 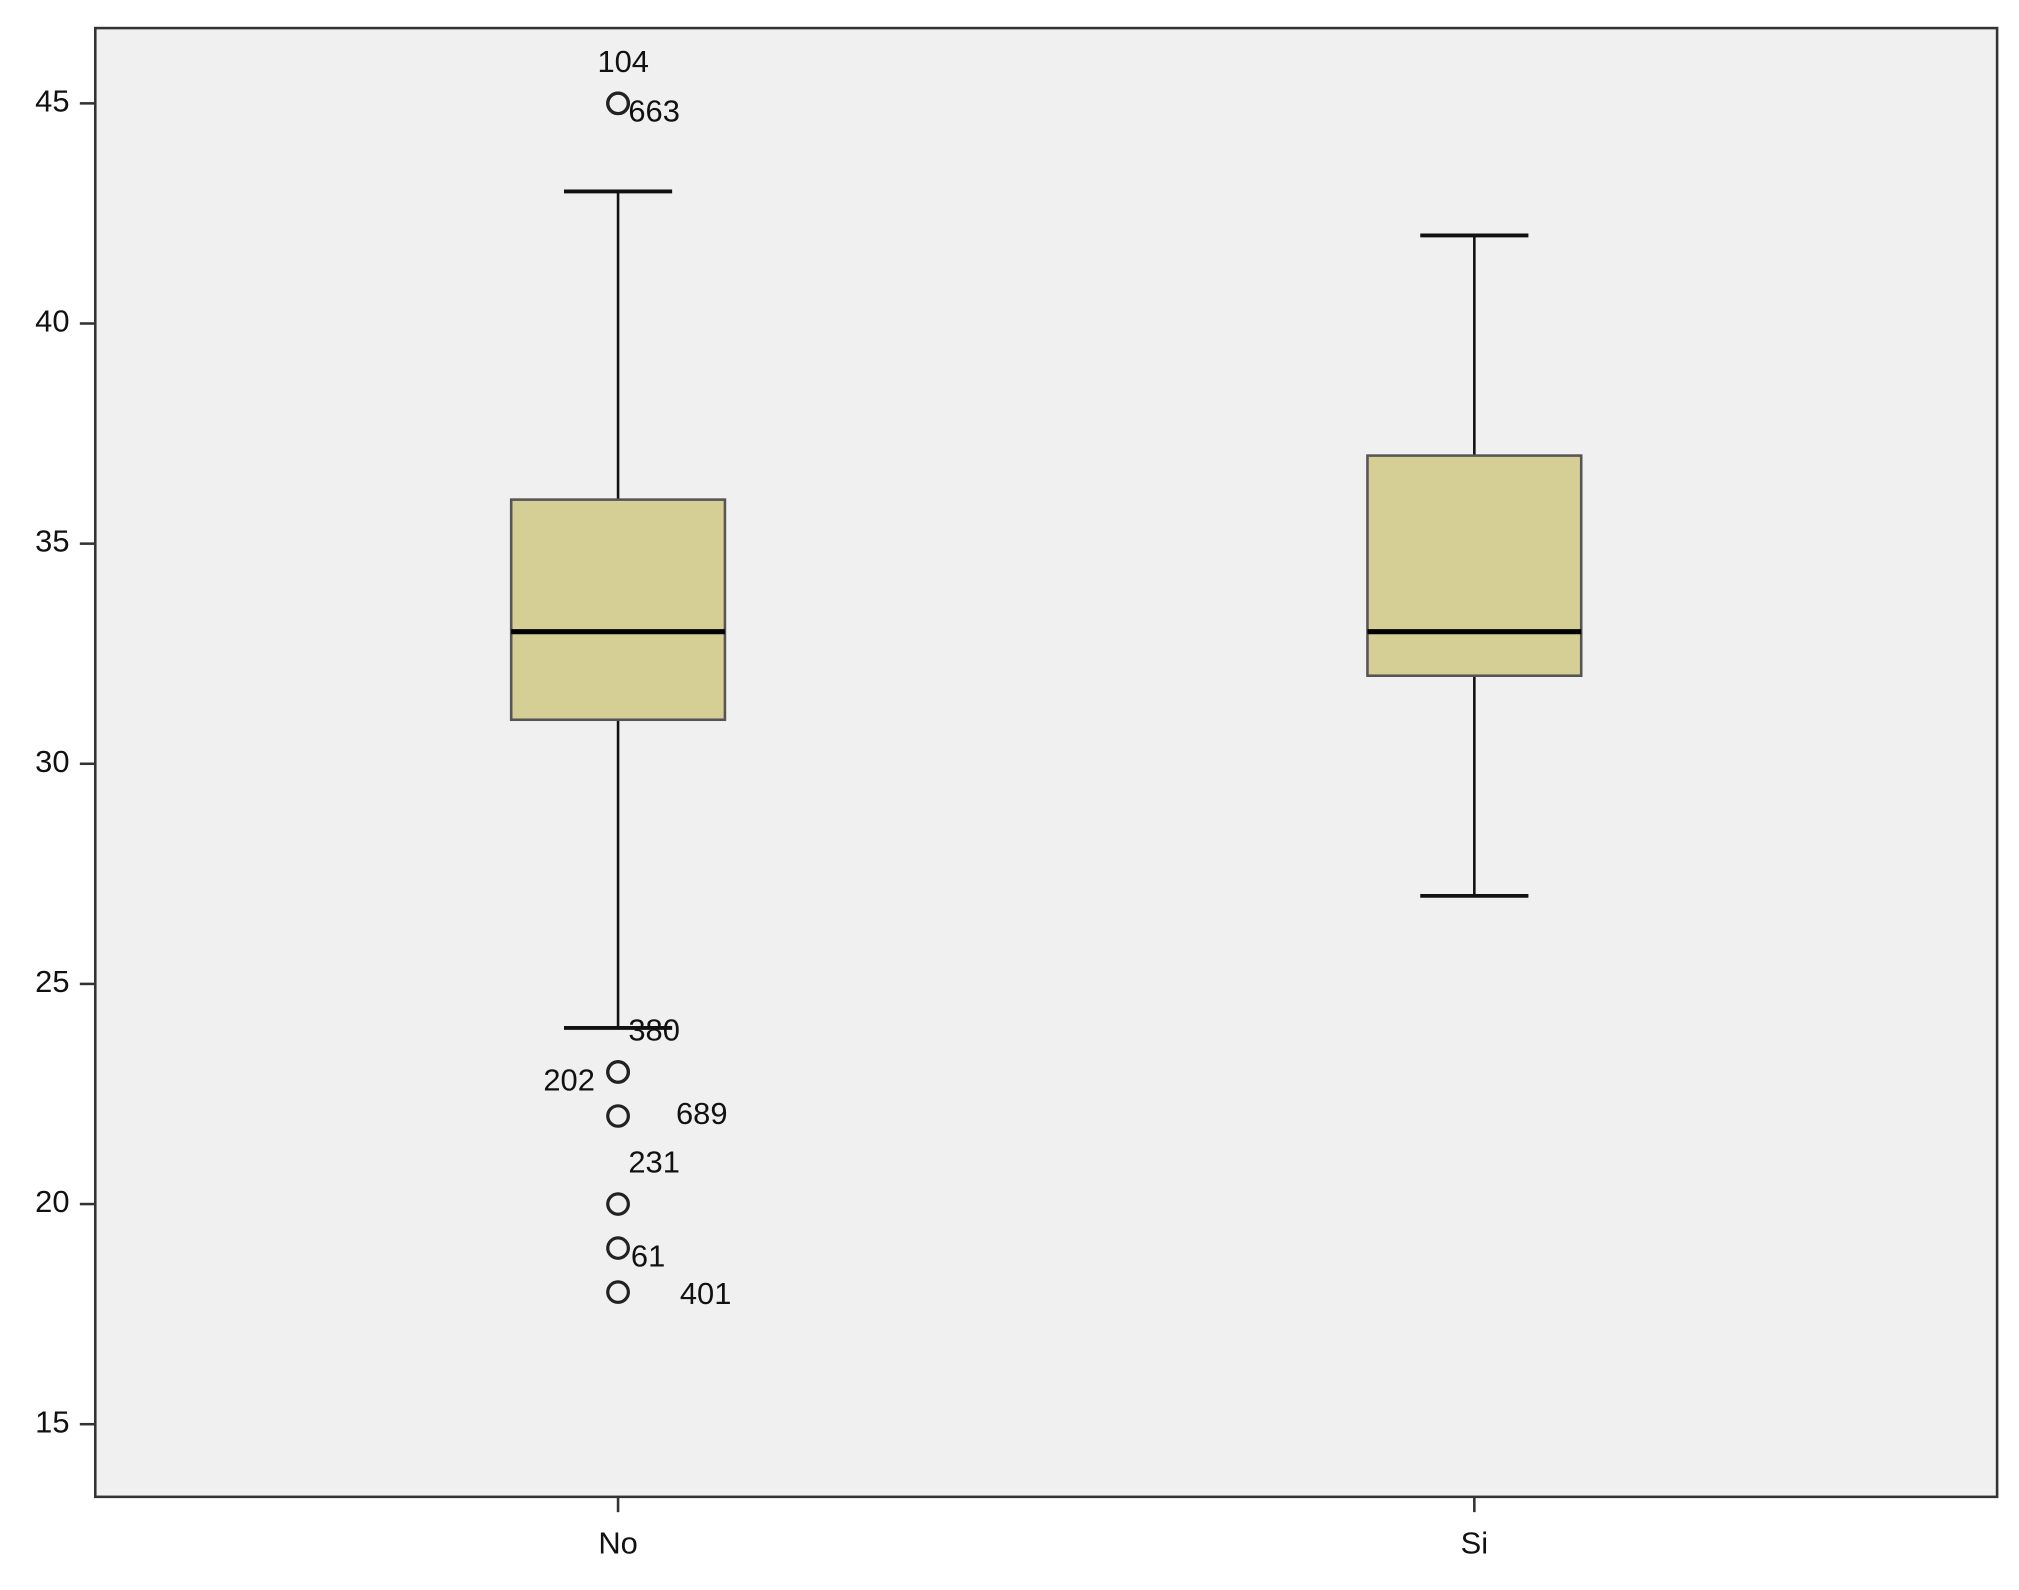 I want to click on y-tick-label: 30, so click(x=52, y=761).